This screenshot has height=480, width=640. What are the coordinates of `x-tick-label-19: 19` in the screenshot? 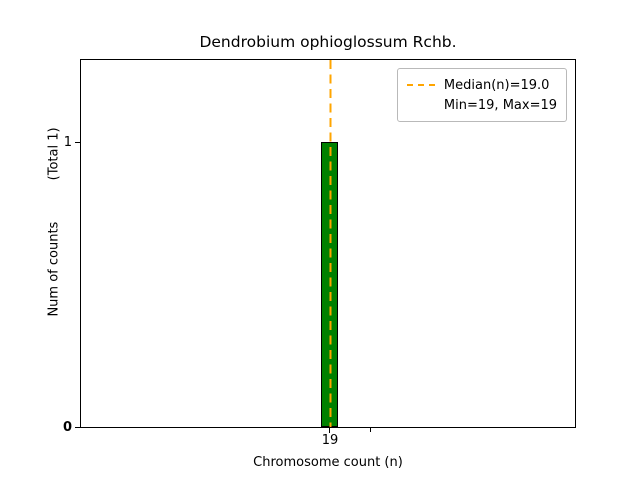 It's located at (330, 440).